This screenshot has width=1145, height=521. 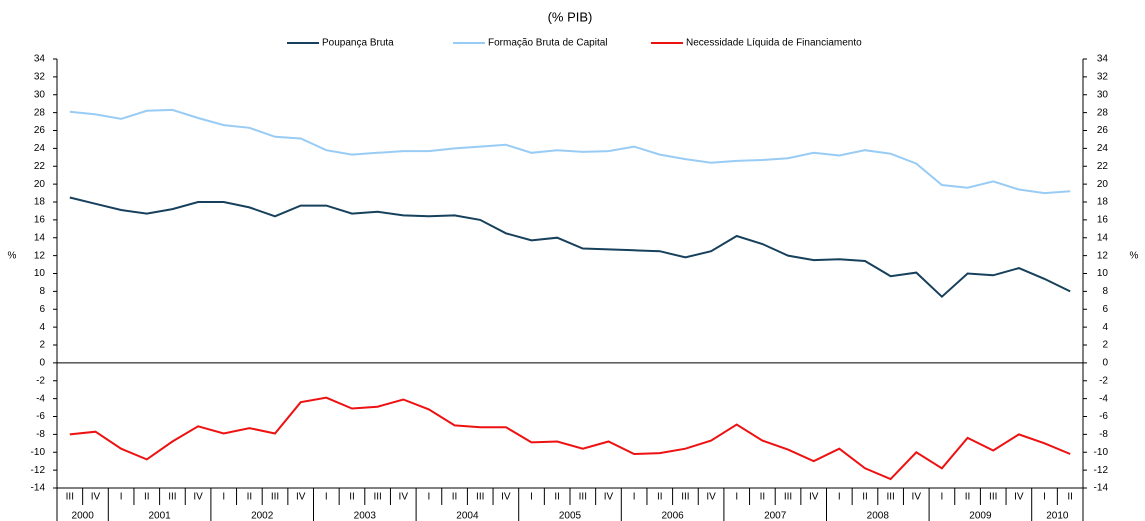 I want to click on y-tick-label: 10, so click(x=40, y=273).